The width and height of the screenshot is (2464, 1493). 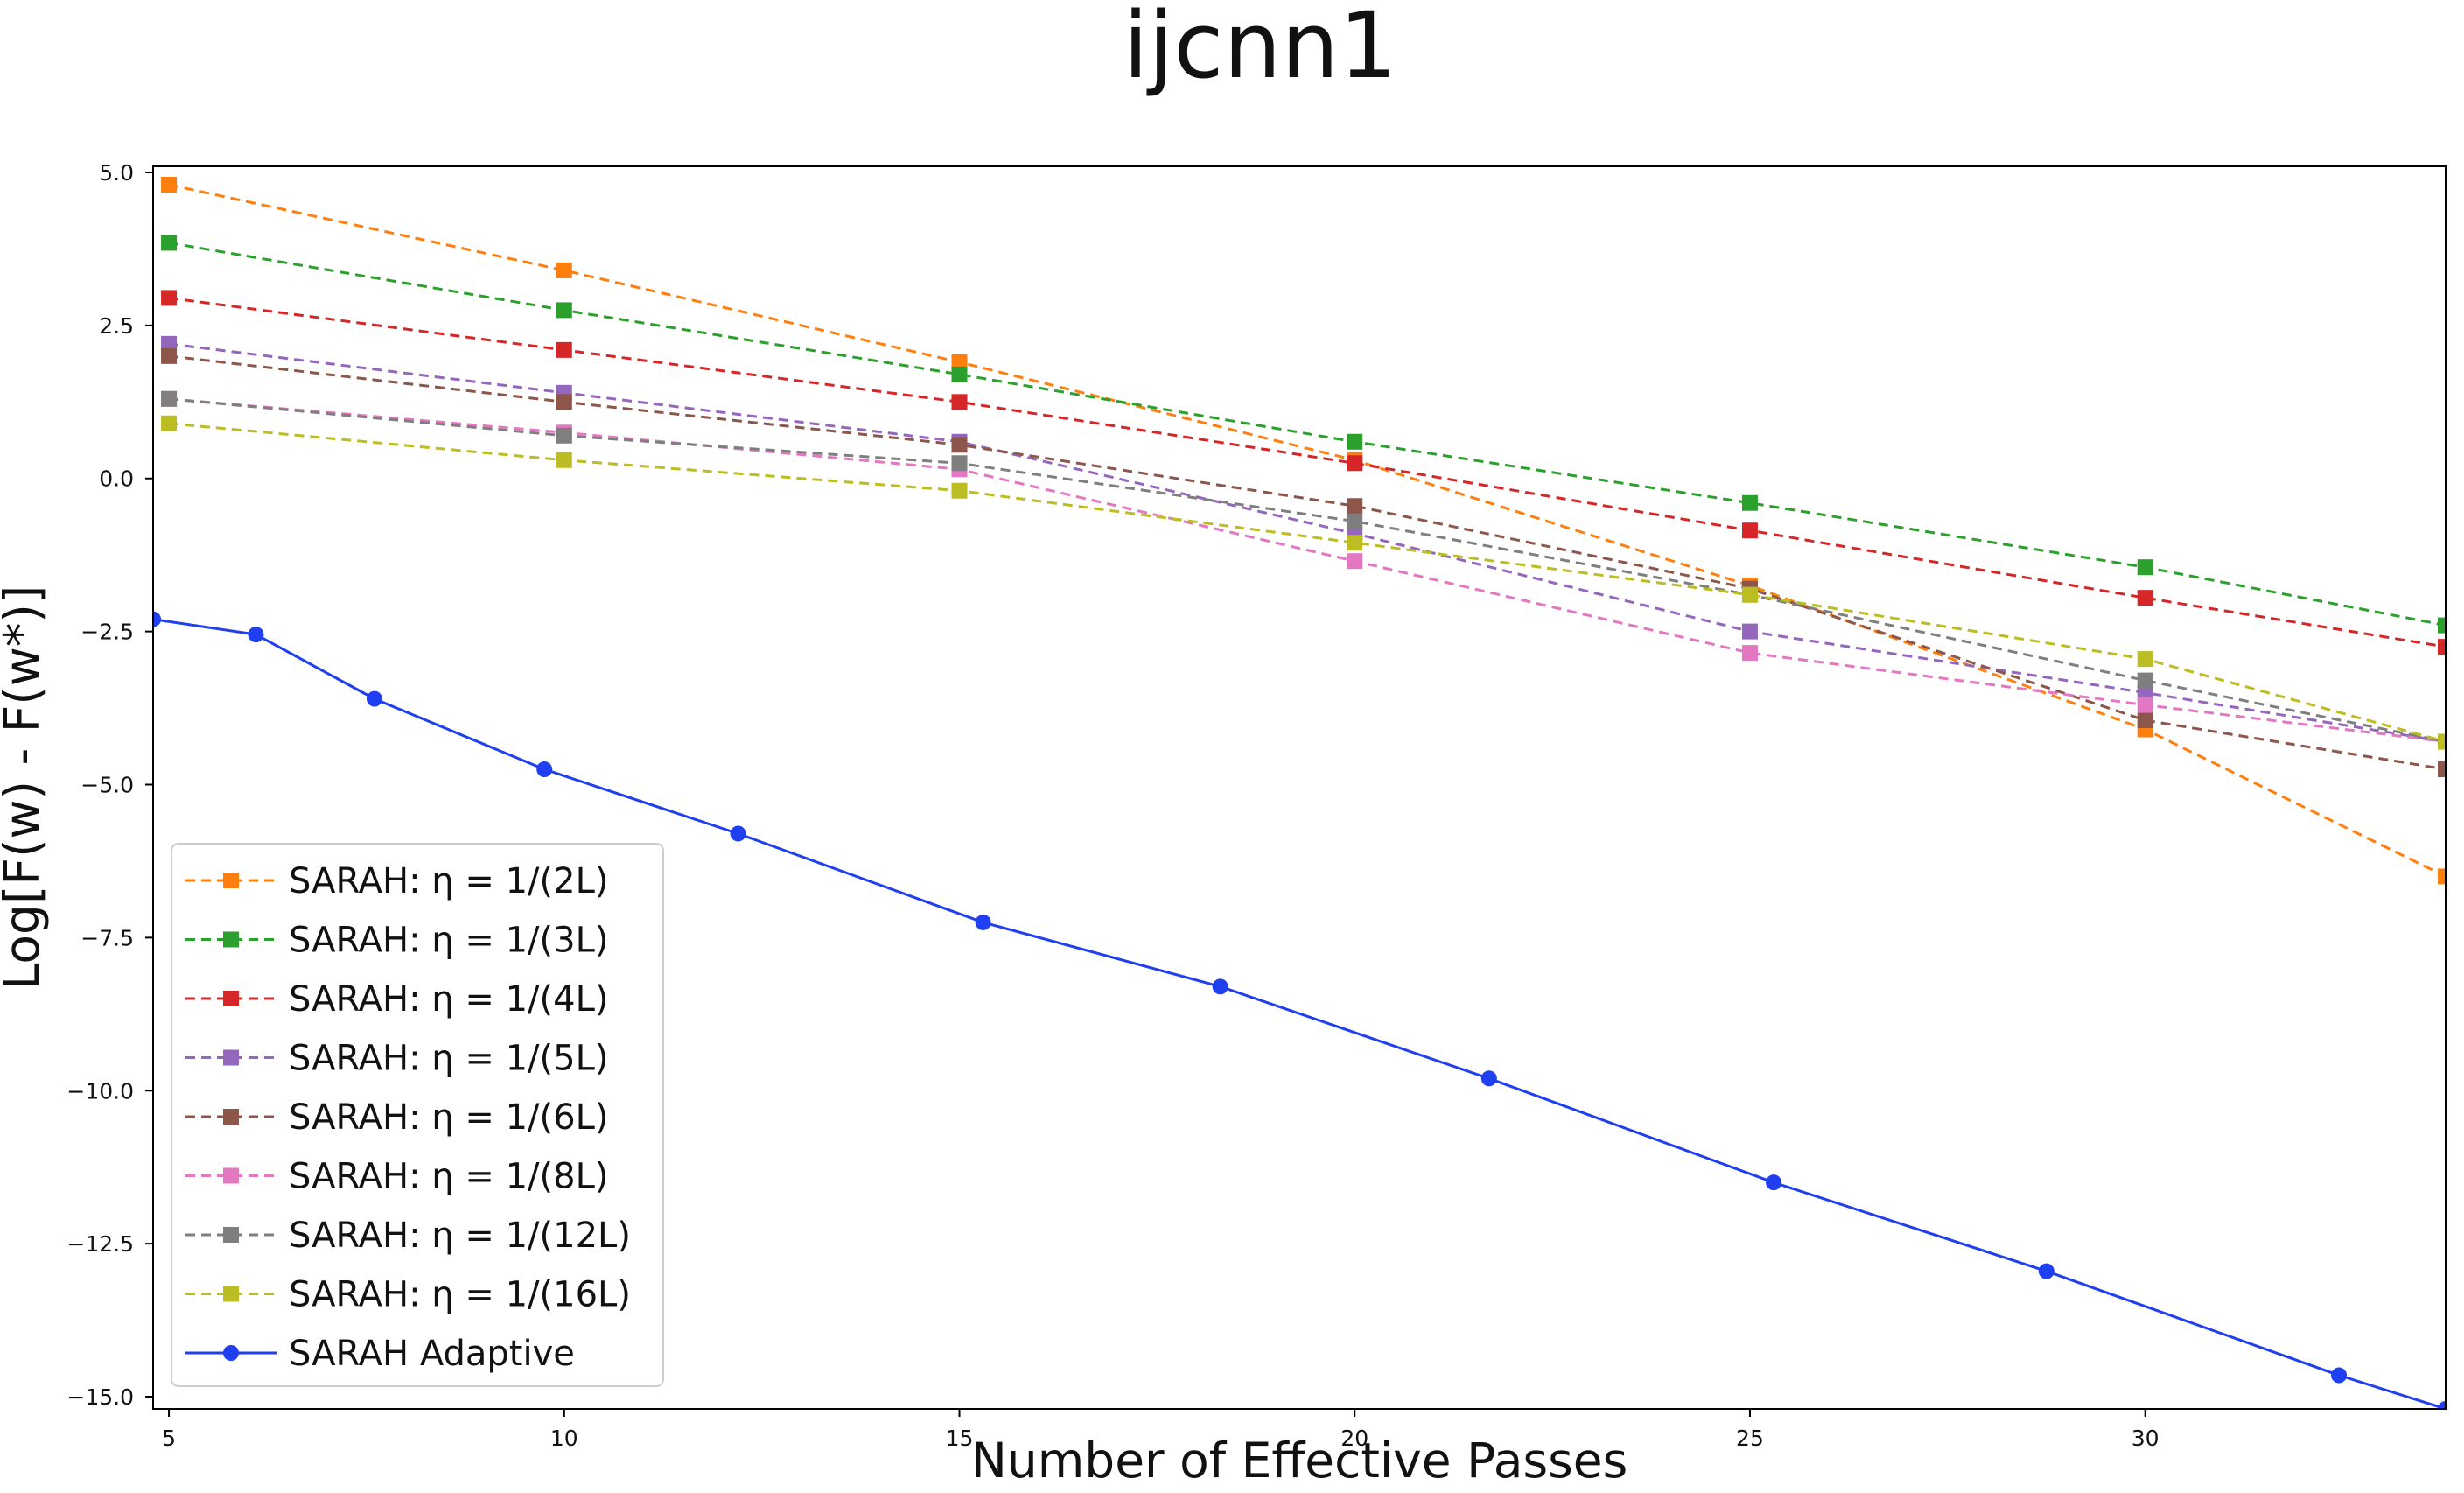 I want to click on x-tick-label: 10, so click(x=564, y=1438).